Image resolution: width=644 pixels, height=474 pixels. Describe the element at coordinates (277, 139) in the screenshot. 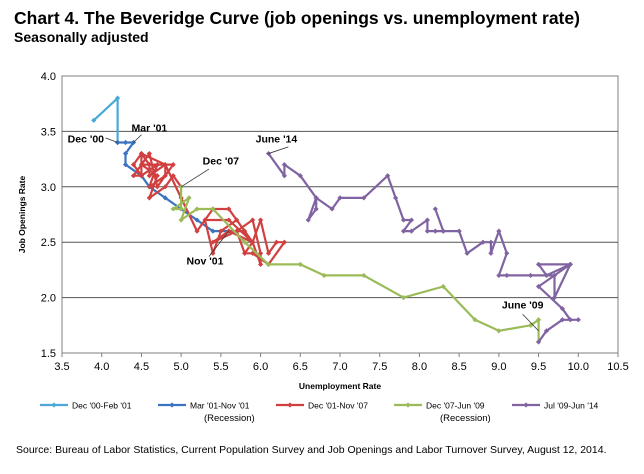

I see `annotation-label: June '14` at that location.